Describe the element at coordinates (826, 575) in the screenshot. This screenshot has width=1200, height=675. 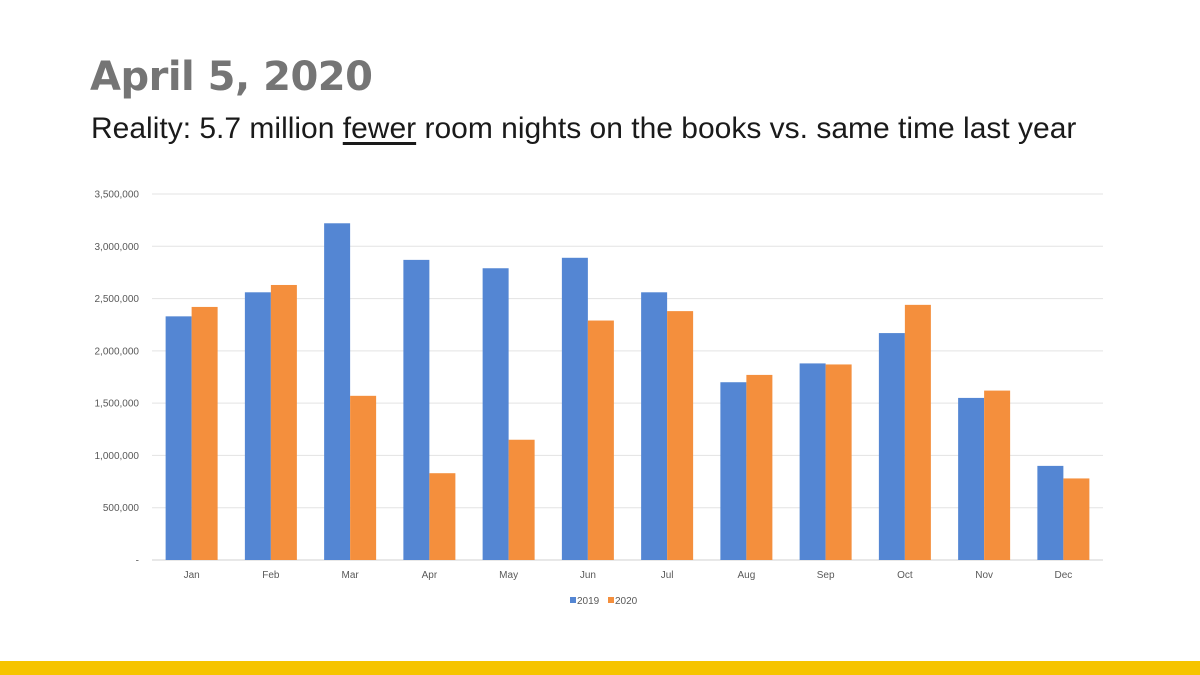
I see `x-tick-label: Sep` at that location.